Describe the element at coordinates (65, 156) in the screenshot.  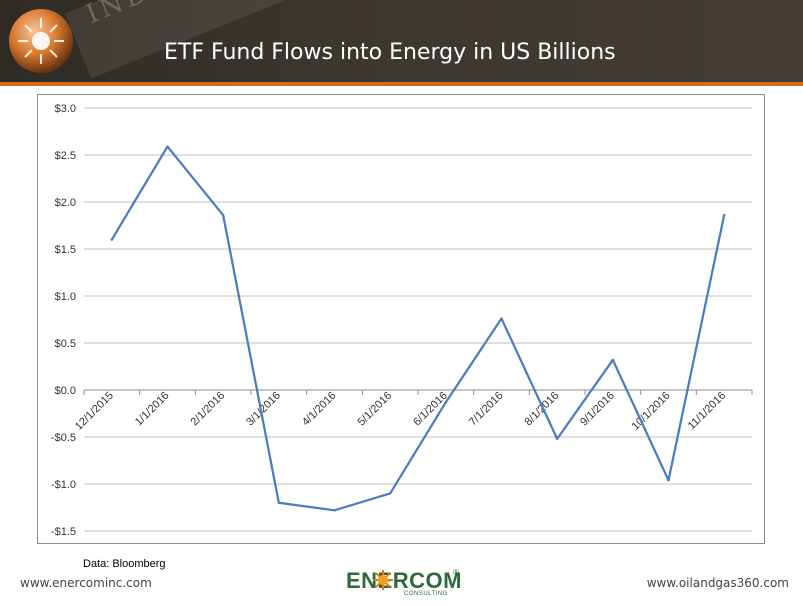
I see `y-tick-label: $2.5` at that location.